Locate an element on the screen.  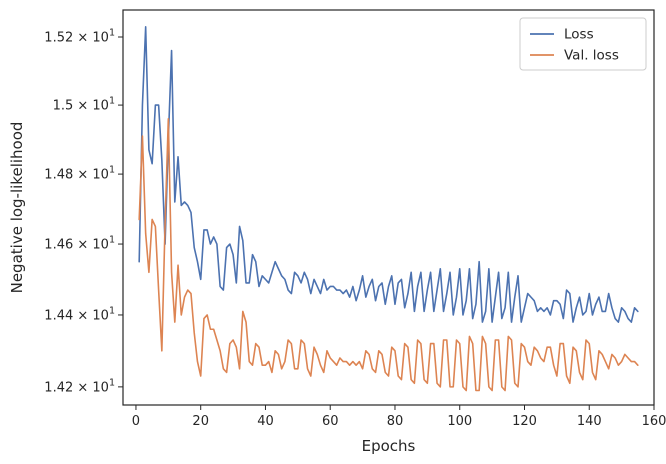
x-axis-title: Epochs is located at coordinates (389, 446).